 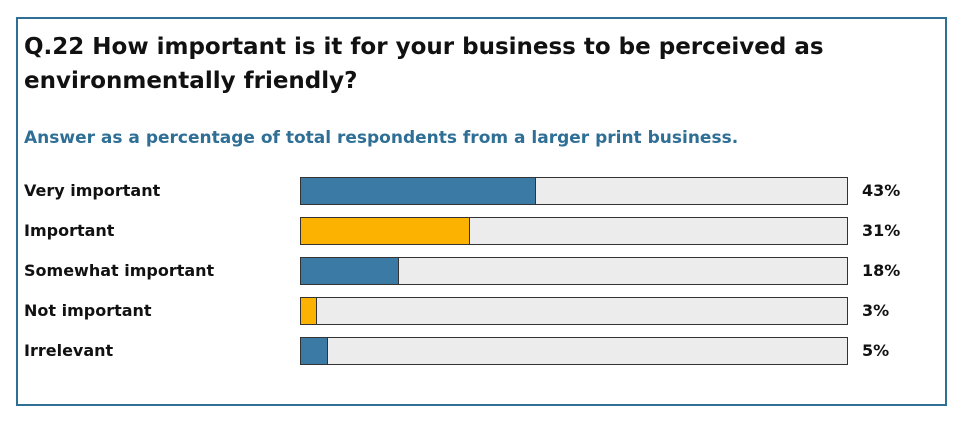 I want to click on bar-row: Important 31%, so click(x=464, y=231).